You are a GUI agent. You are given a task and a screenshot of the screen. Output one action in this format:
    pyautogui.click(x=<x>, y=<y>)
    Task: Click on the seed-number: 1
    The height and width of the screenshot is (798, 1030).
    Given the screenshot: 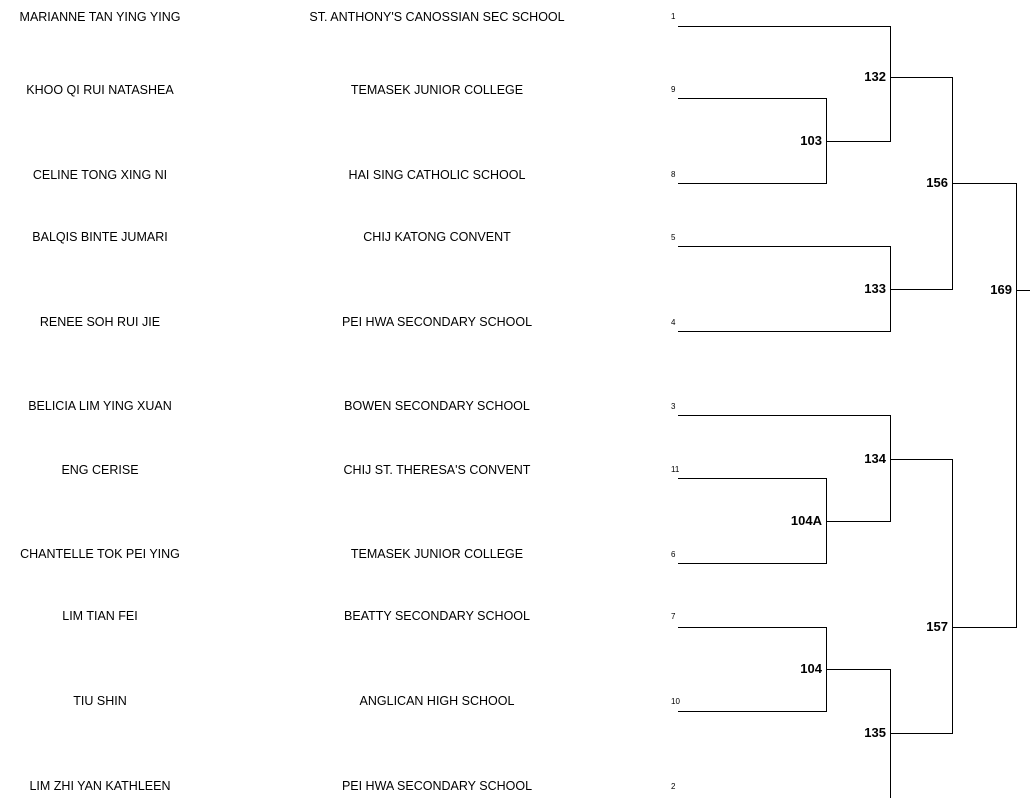 What is the action you would take?
    pyautogui.click(x=673, y=16)
    